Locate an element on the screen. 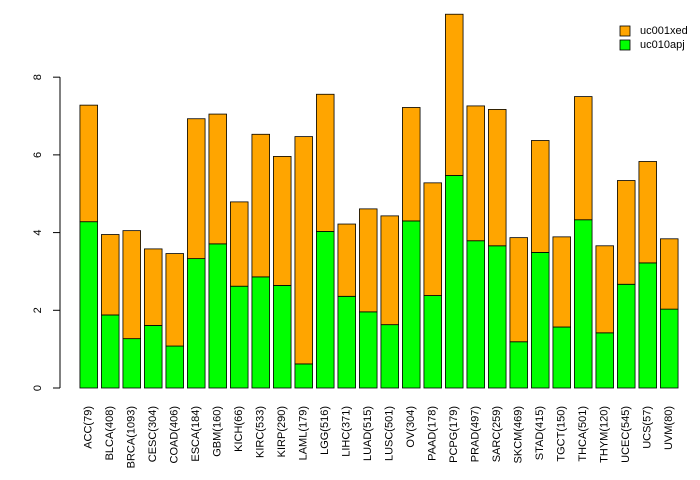 Image resolution: width=700 pixels, height=480 pixels. x-tick-label: PRAD(497) is located at coordinates (476, 434).